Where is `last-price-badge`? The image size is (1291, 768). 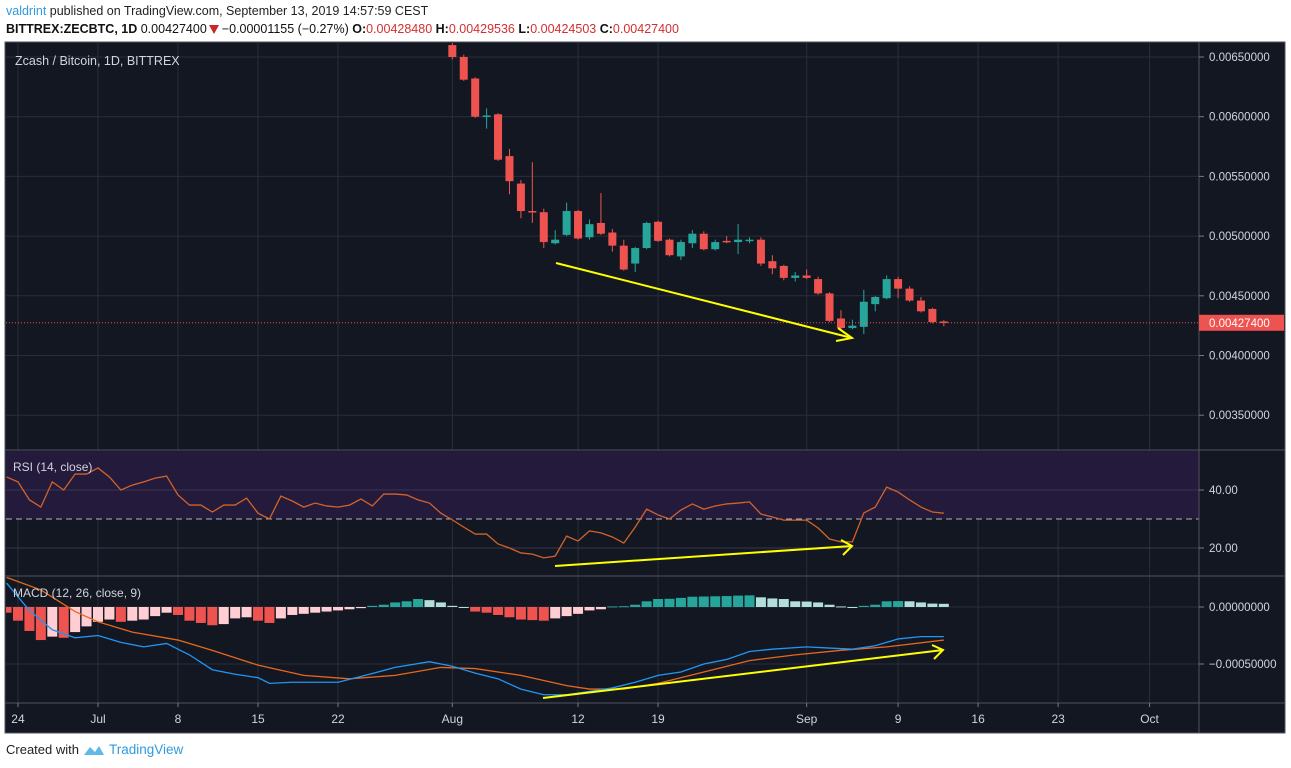 last-price-badge is located at coordinates (1241, 322).